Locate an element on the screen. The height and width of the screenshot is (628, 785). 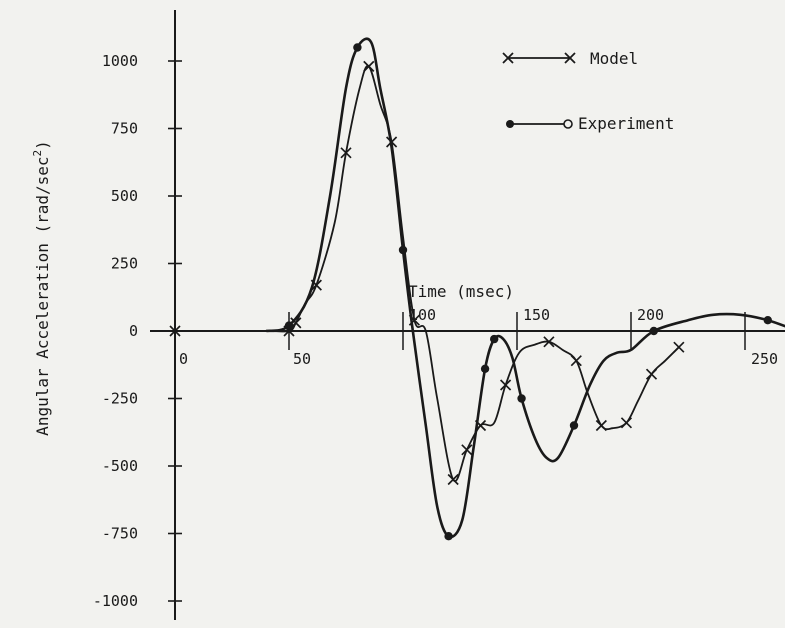
y-tick-label: 750 is located at coordinates (124, 129).